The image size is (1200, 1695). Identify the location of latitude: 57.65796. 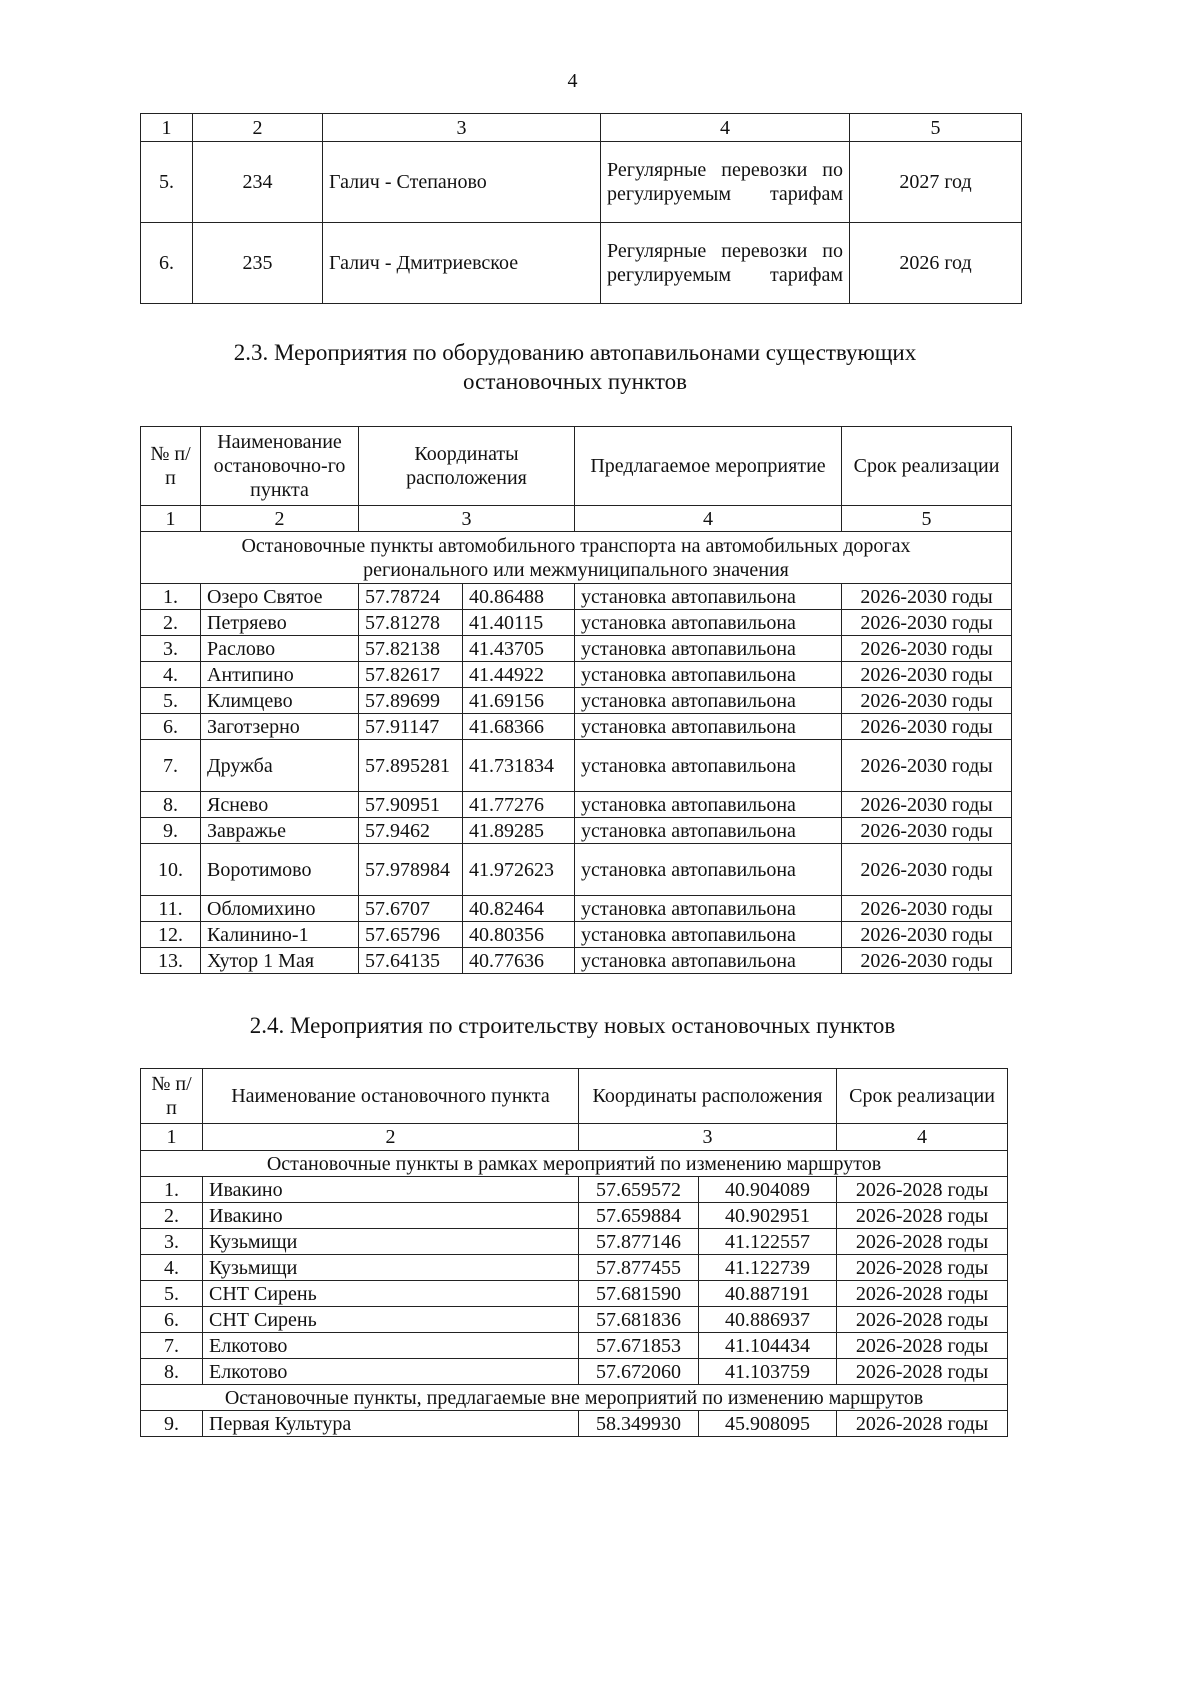
(410, 934).